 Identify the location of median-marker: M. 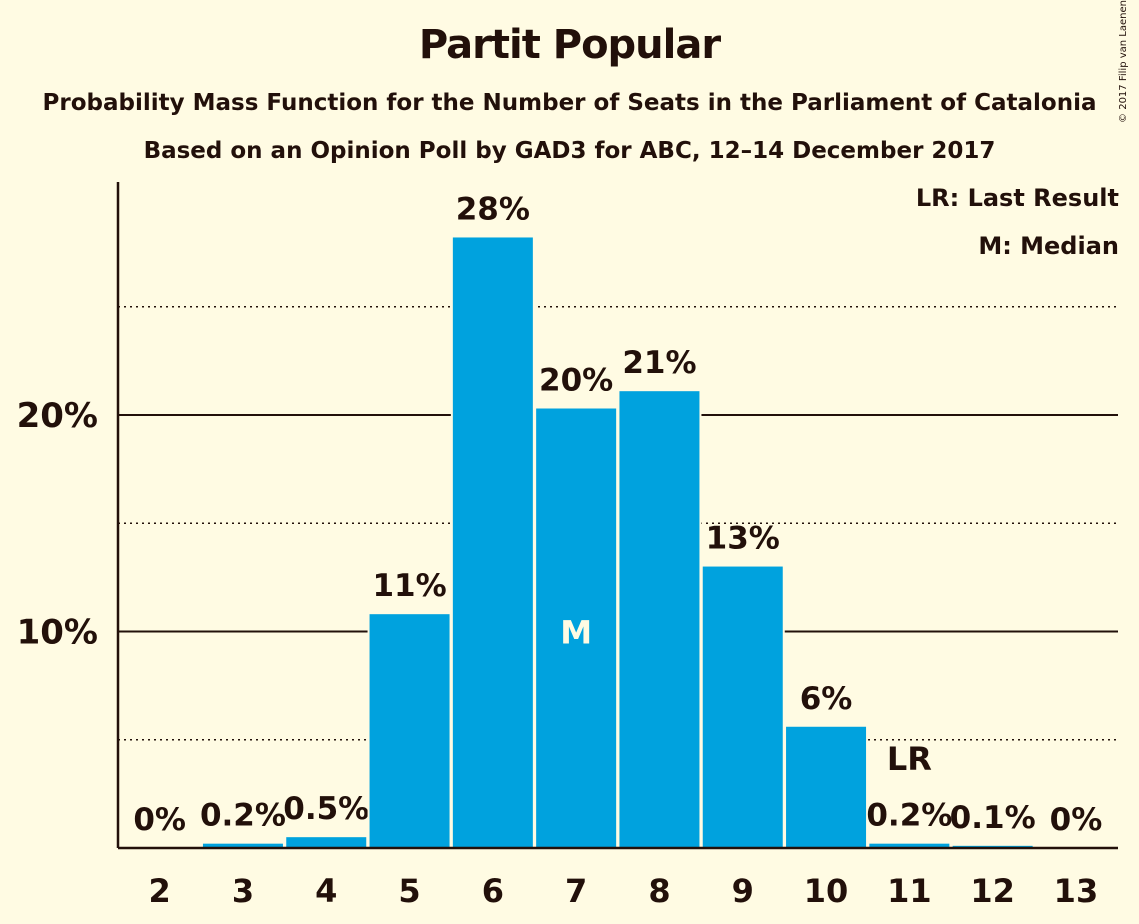
(576, 633).